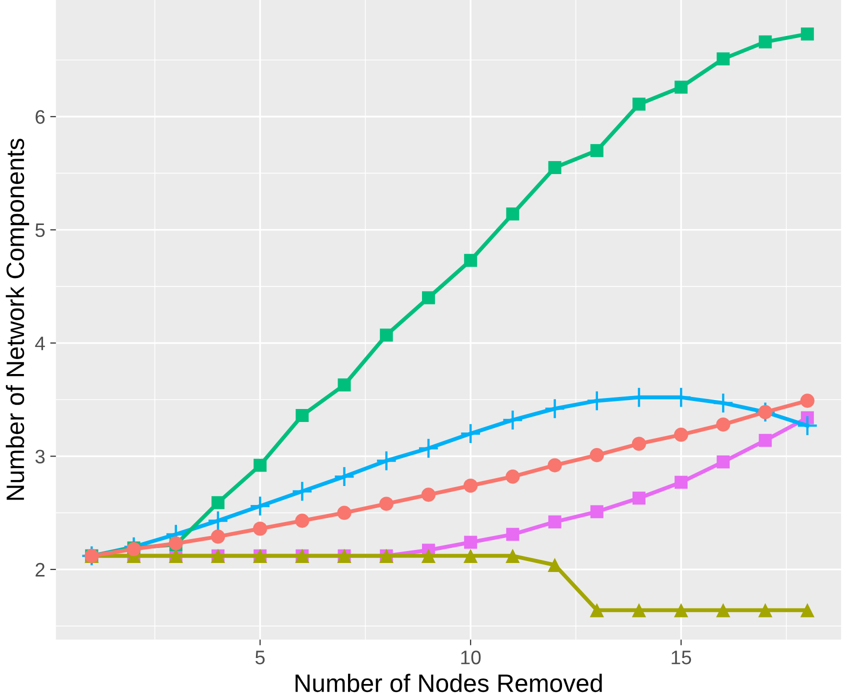  I want to click on y-tick-label: 4, so click(40, 343).